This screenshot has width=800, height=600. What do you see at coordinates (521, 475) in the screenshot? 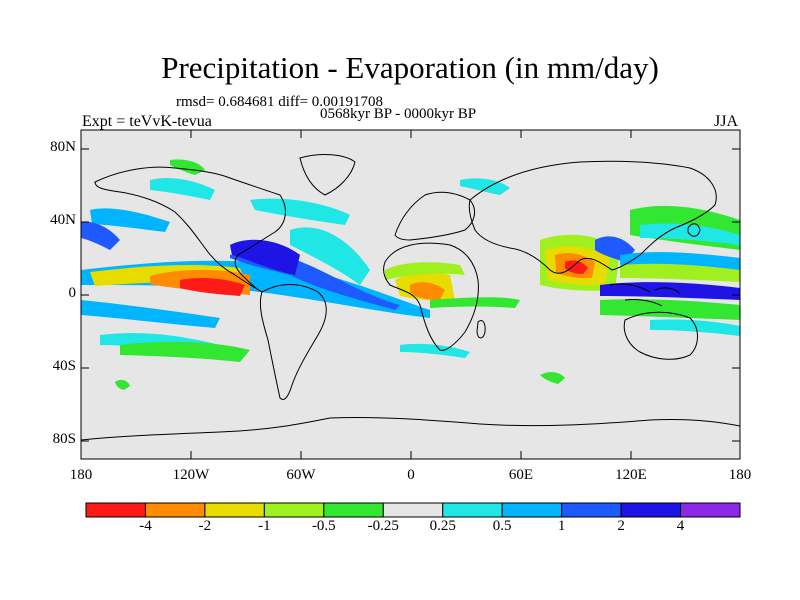
I see `lon-label-60e: 60E` at bounding box center [521, 475].